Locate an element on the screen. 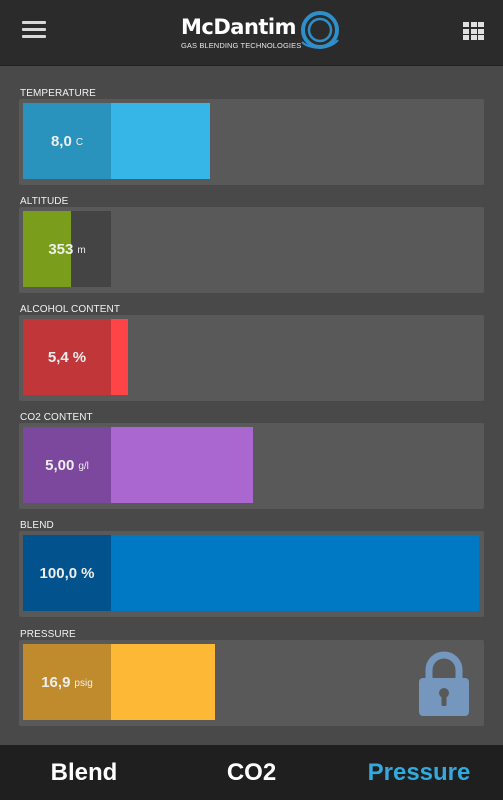  co2-content-unit: g/l is located at coordinates (83, 466).